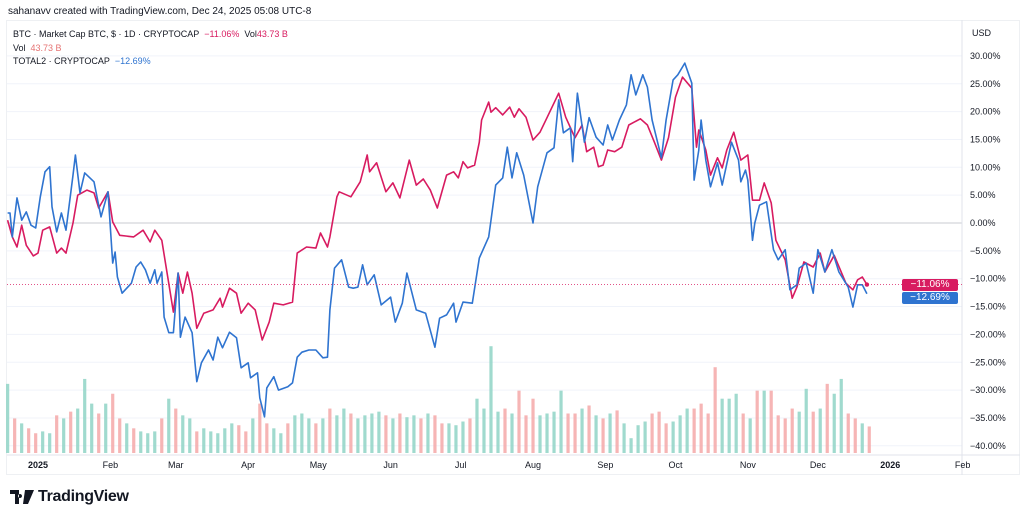 This screenshot has height=520, width=1024. What do you see at coordinates (69, 497) in the screenshot?
I see `tradingview-logo: TradingView` at bounding box center [69, 497].